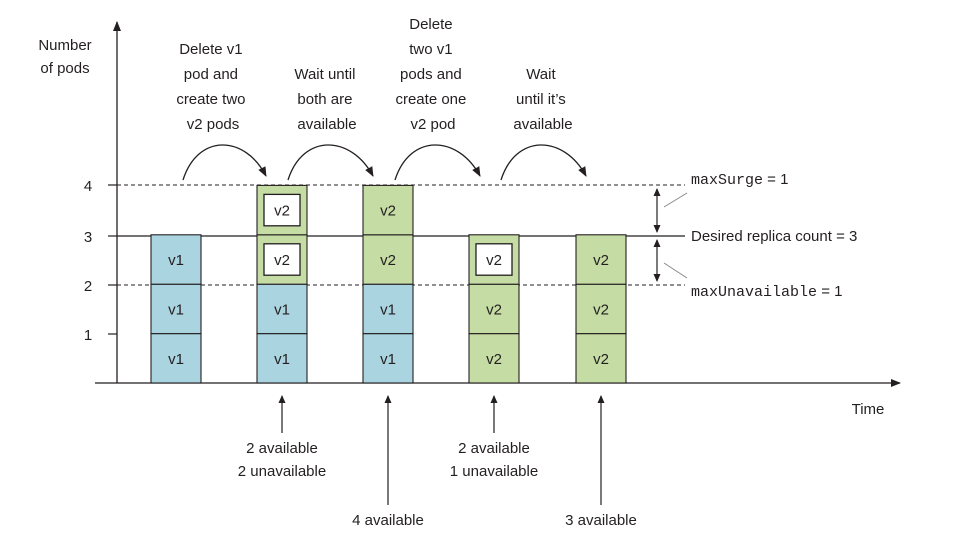 The width and height of the screenshot is (966, 548). I want to click on x-axis-label: Time, so click(868, 409).